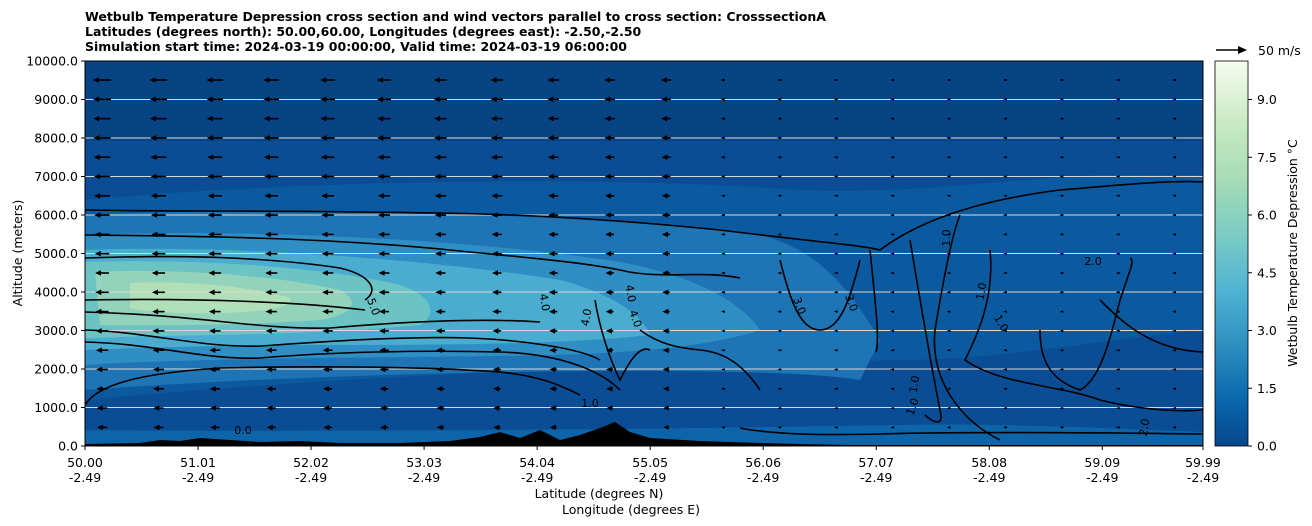 This screenshot has width=1312, height=526. I want to click on x-tick-label-lat: 53.03, so click(424, 462).